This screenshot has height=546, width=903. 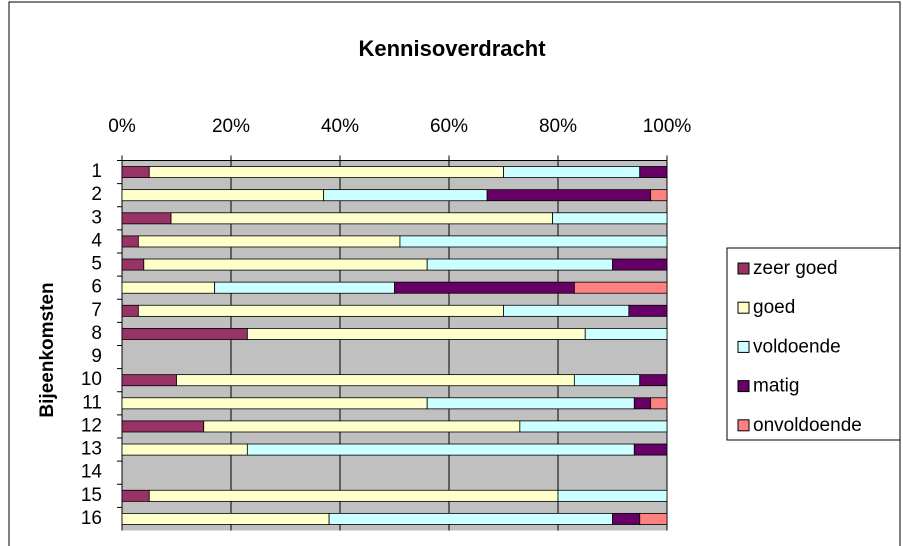 I want to click on legend-box, so click(x=813, y=344).